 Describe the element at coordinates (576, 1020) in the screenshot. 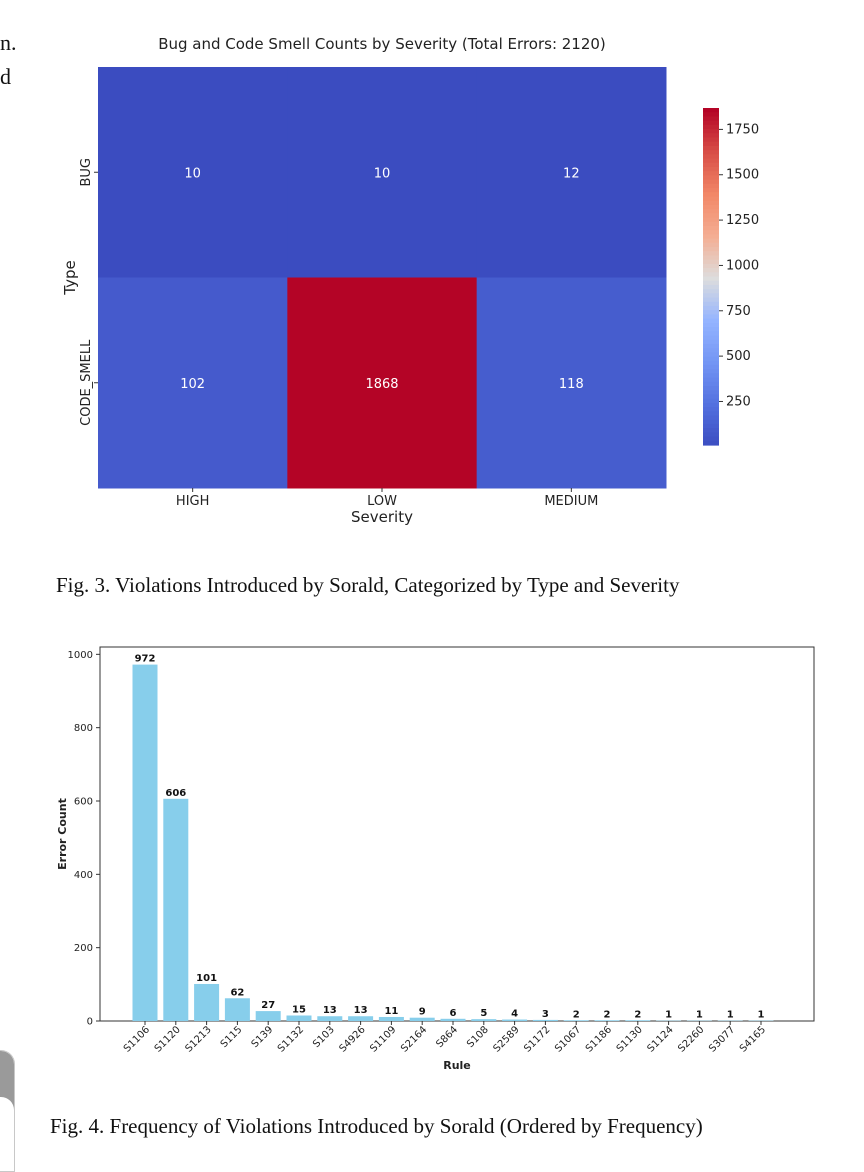

I see `bar-s1067` at that location.